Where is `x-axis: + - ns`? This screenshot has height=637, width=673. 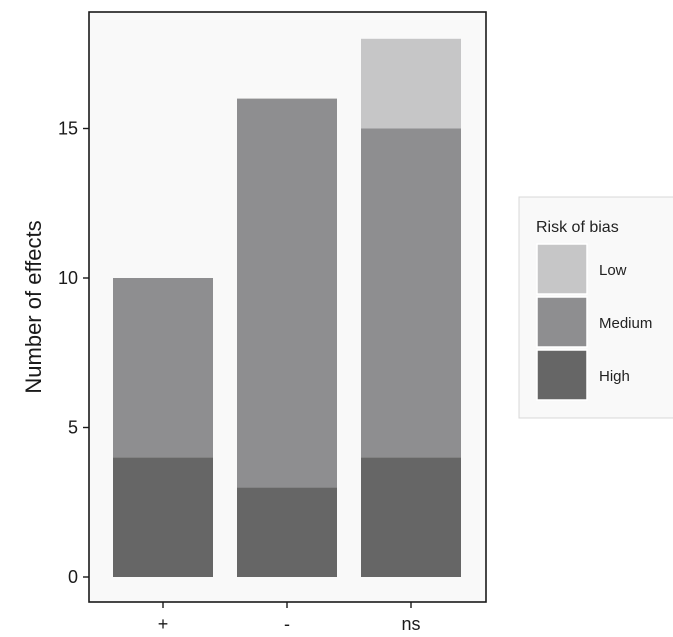 x-axis: + - ns is located at coordinates (289, 618).